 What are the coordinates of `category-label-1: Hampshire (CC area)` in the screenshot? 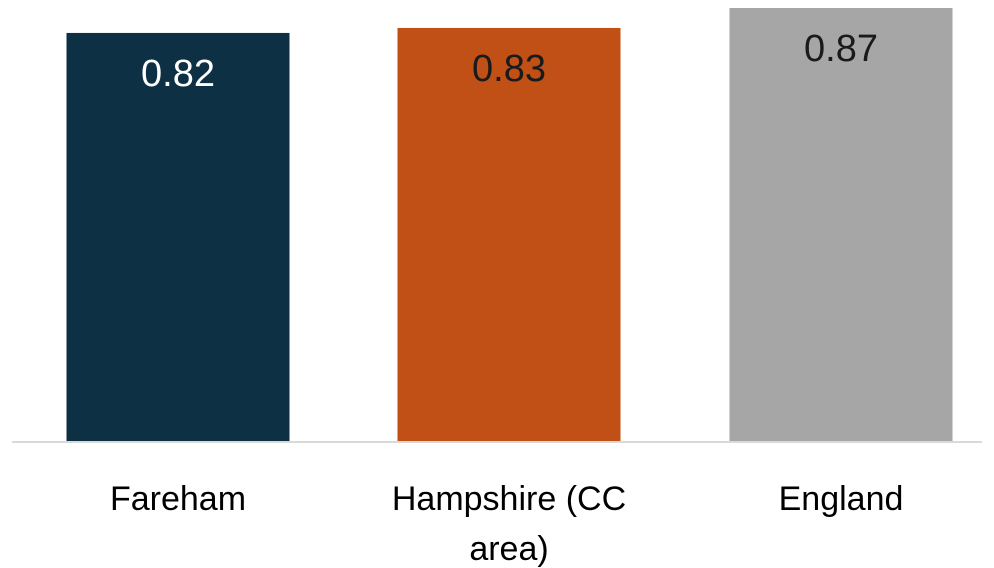 It's located at (509, 524).